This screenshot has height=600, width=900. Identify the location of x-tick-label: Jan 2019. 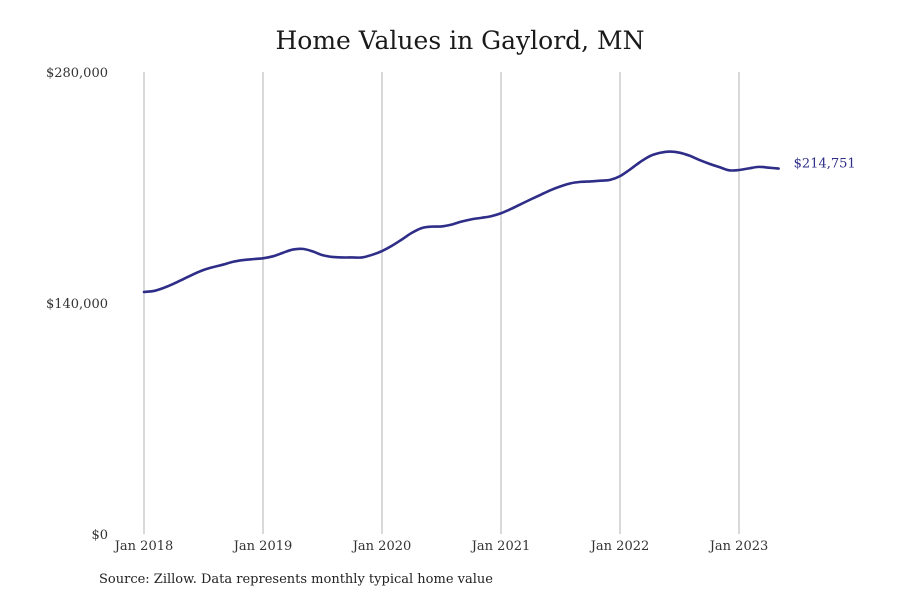
(262, 546).